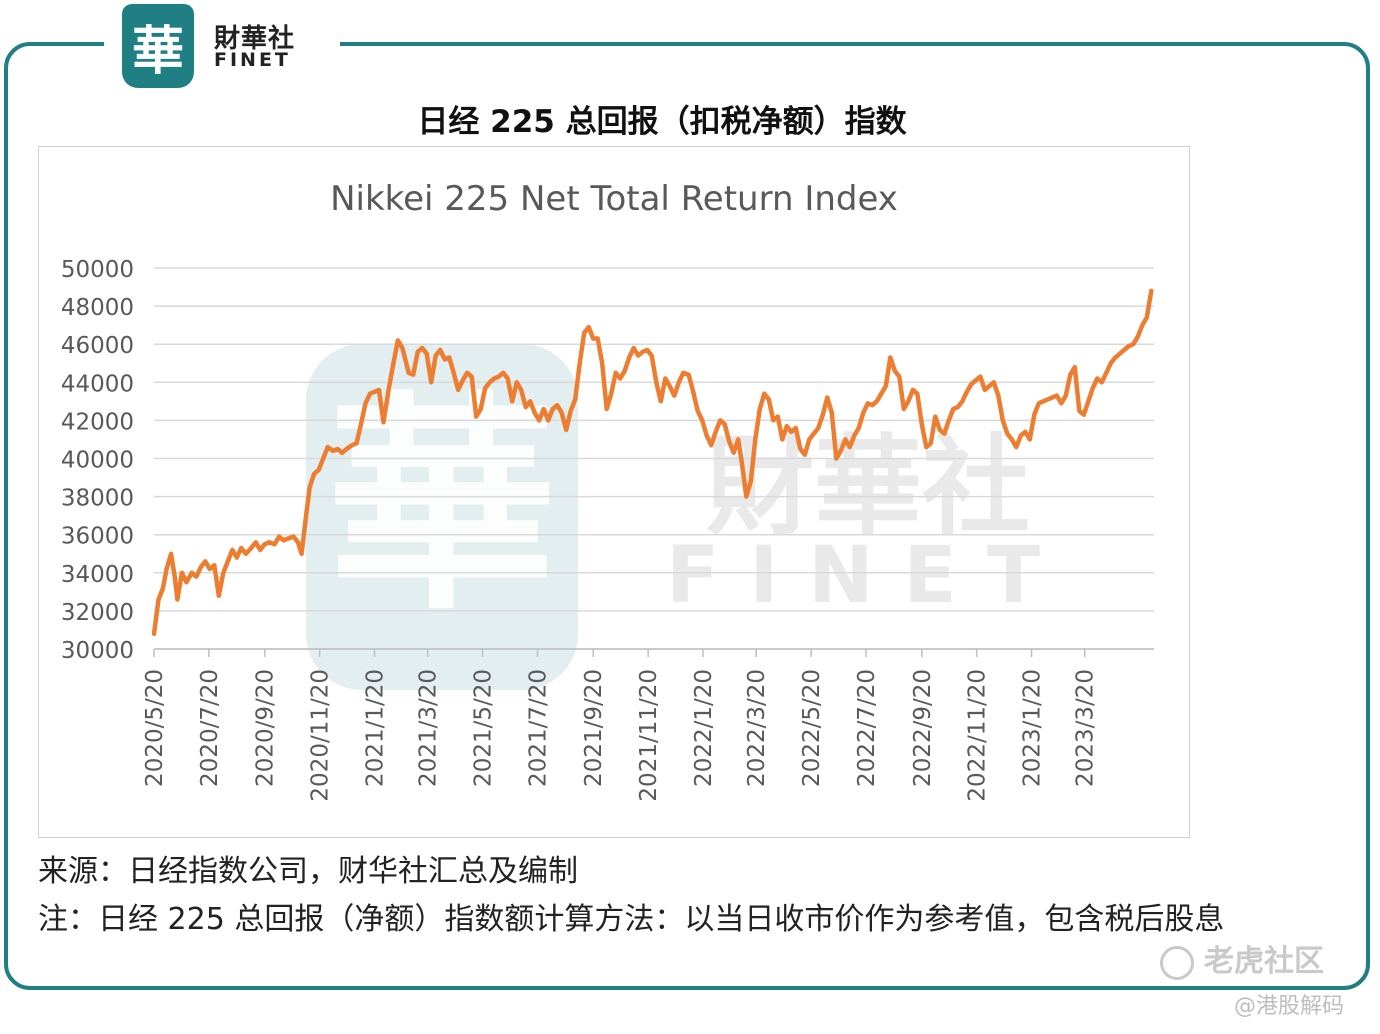 Image resolution: width=1380 pixels, height=1034 pixels. I want to click on x-tick-label: 2022/3/20, so click(757, 728).